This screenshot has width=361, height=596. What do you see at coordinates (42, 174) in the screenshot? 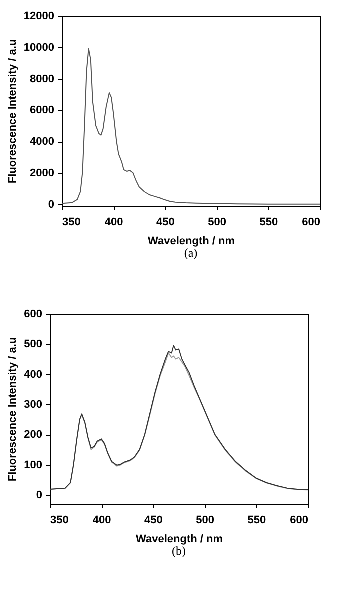
I see `y-tick-label: 2000` at bounding box center [42, 174].